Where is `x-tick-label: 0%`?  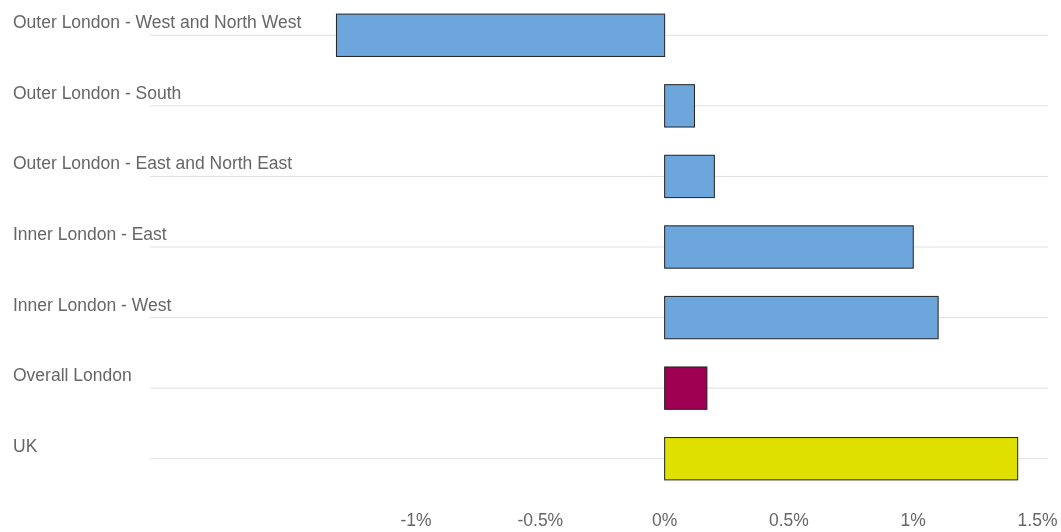
x-tick-label: 0% is located at coordinates (664, 520).